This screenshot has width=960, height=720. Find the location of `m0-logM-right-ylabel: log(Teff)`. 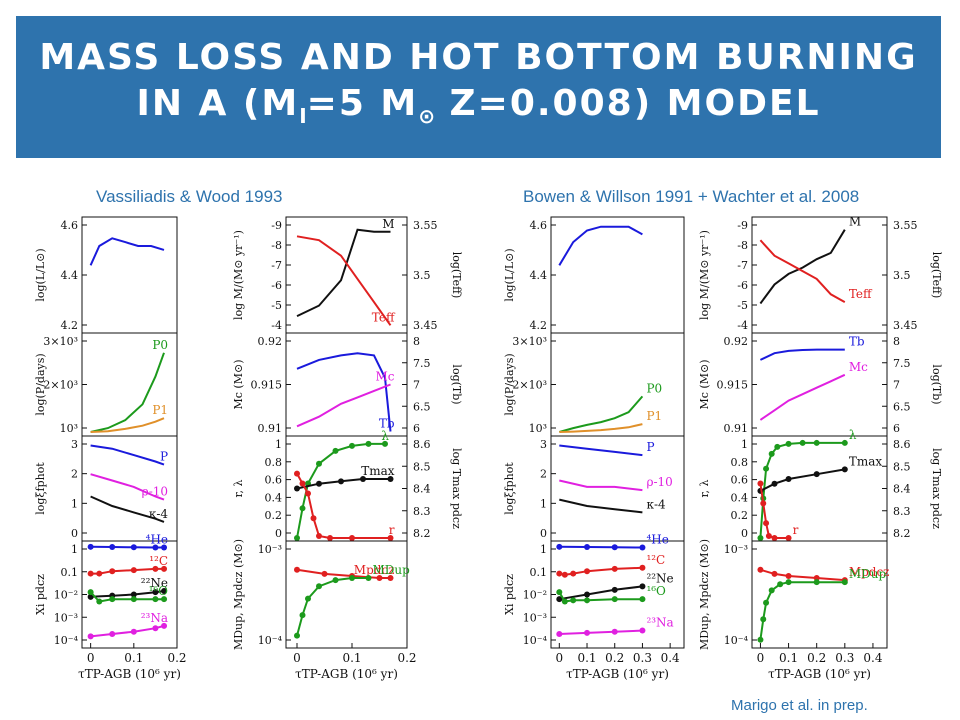

m0-logM-right-ylabel: log(Teff) is located at coordinates (456, 275).